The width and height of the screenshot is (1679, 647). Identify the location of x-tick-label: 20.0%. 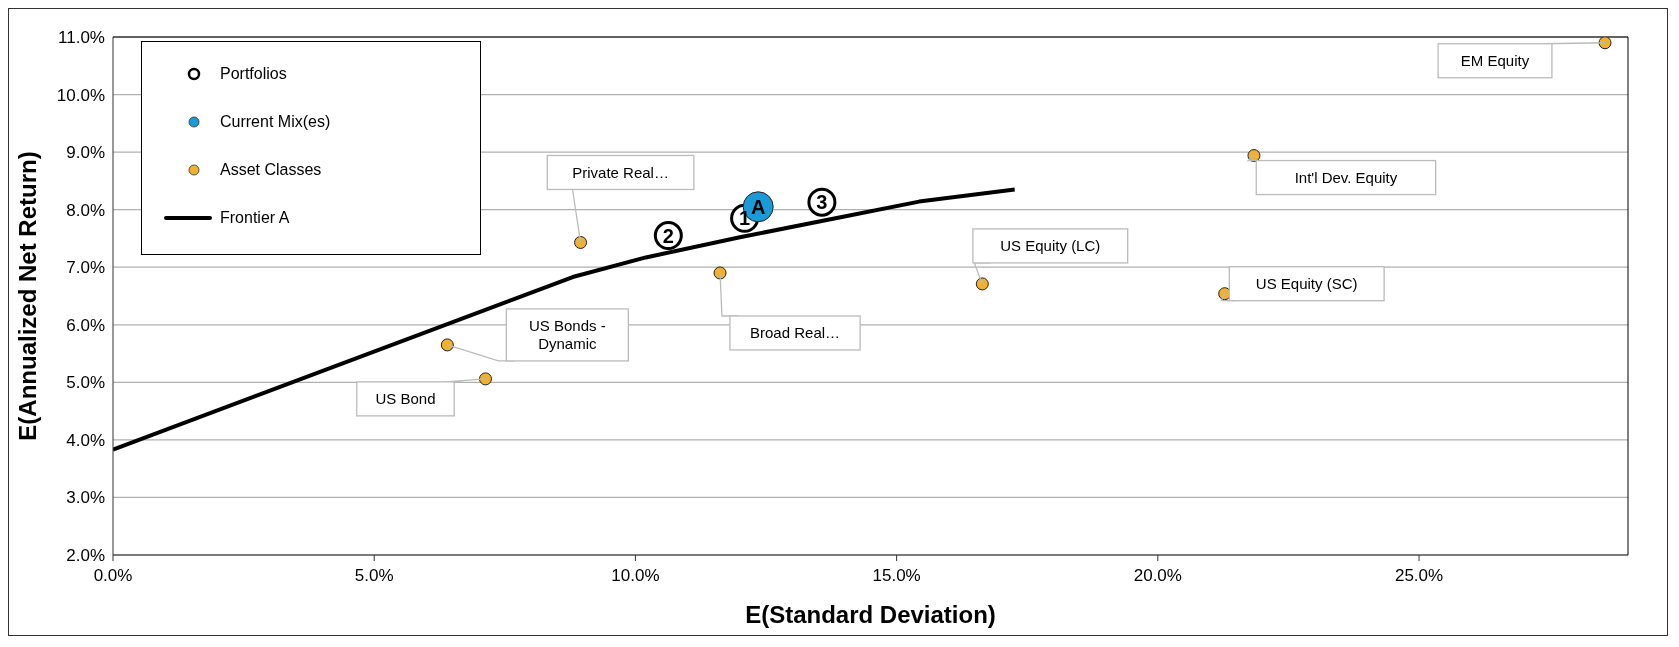
(1157, 576).